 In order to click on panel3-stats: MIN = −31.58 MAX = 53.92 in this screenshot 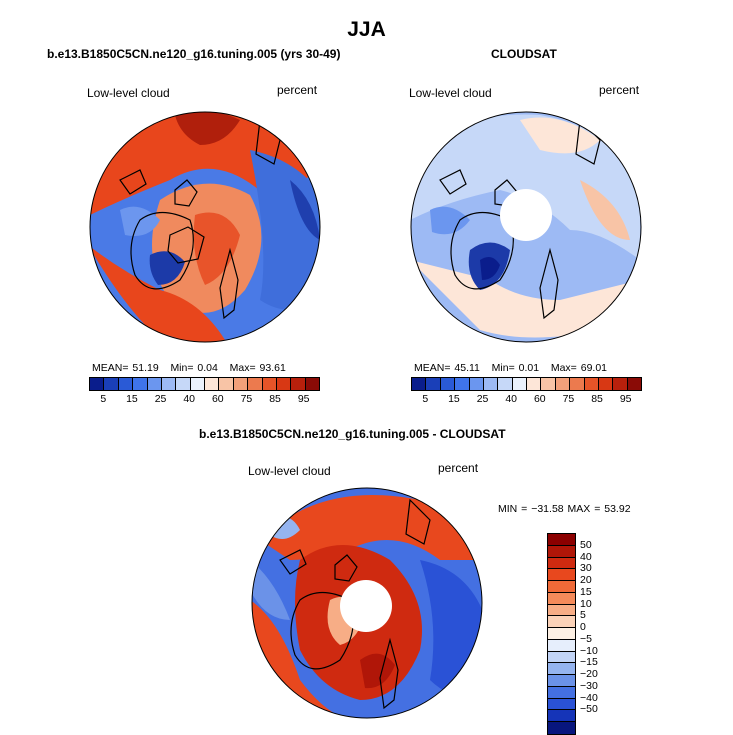, I will do `click(564, 509)`.